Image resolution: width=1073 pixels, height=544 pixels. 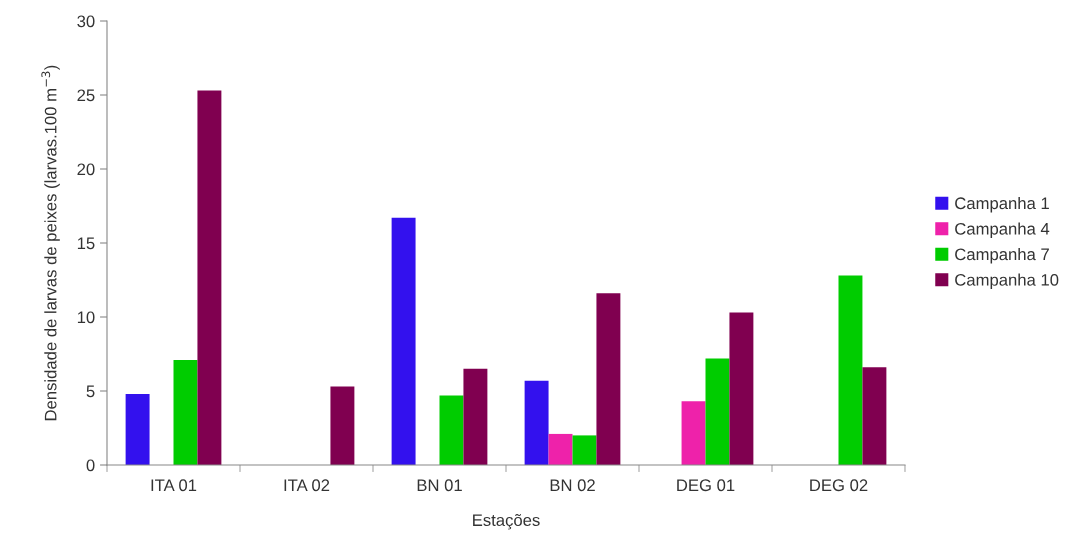 What do you see at coordinates (307, 485) in the screenshot?
I see `x-tick-label: ITA 02` at bounding box center [307, 485].